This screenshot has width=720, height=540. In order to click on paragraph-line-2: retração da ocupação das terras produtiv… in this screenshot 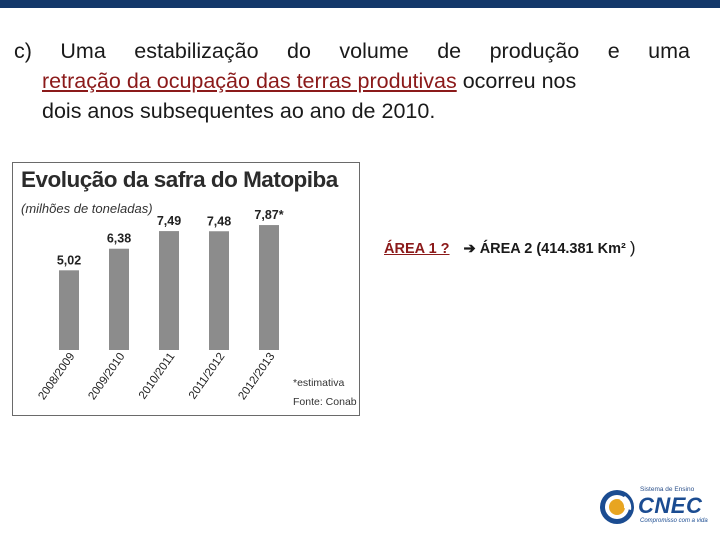, I will do `click(352, 81)`.